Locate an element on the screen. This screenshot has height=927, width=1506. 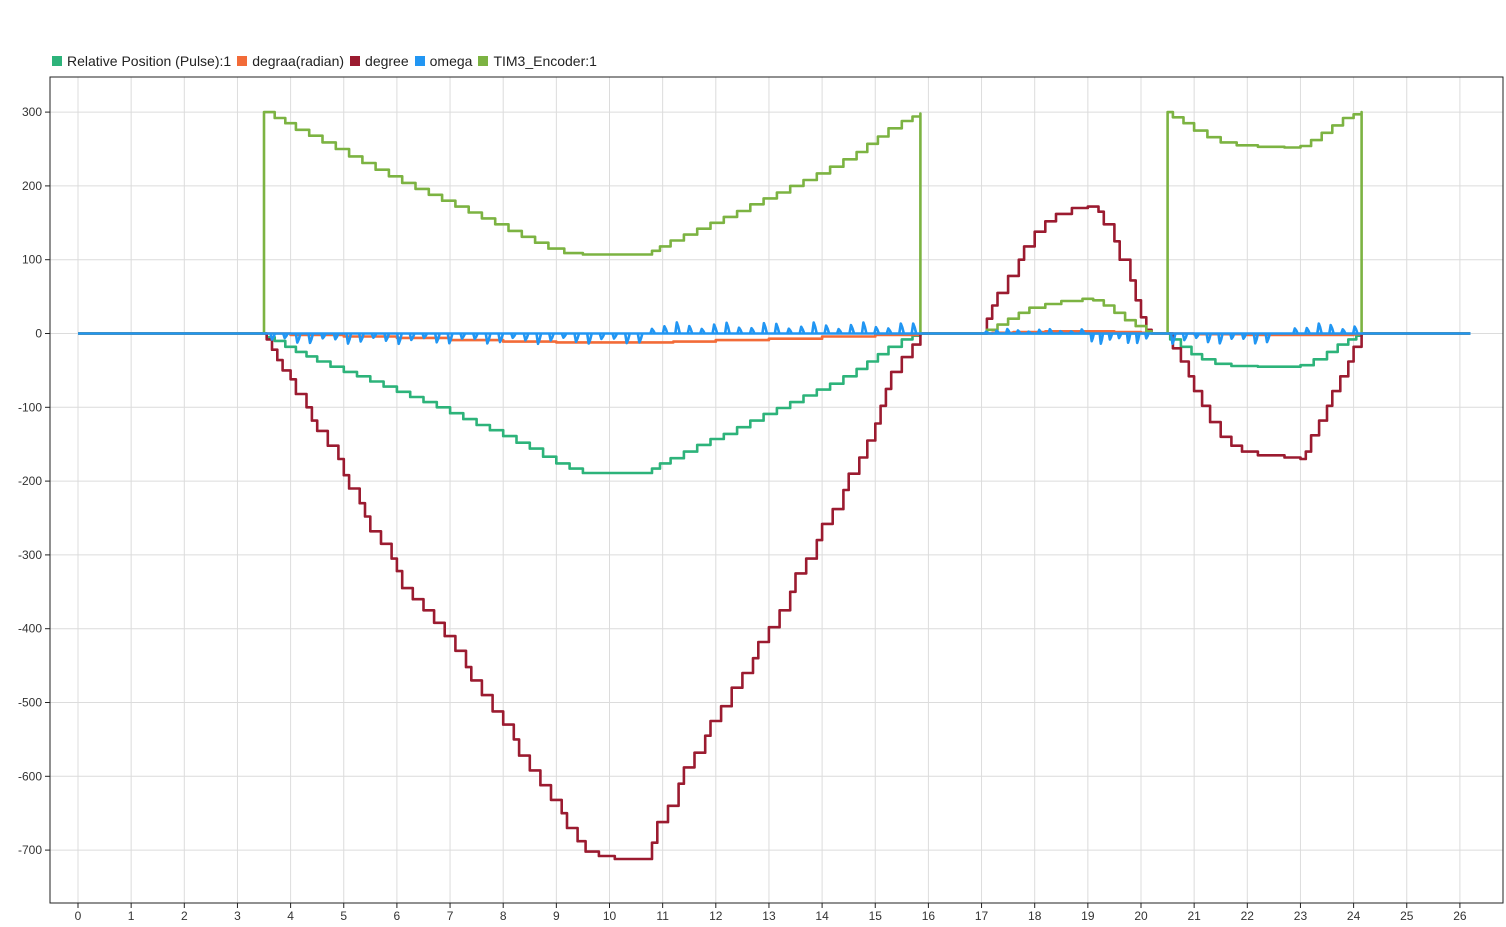
x-tick-label: 24 is located at coordinates (1354, 916).